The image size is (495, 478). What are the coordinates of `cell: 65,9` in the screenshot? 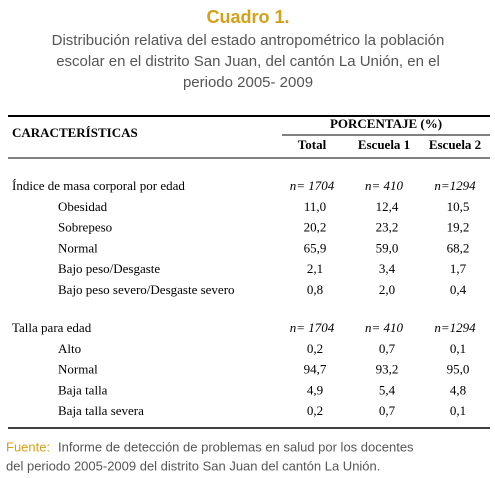 It's located at (315, 247).